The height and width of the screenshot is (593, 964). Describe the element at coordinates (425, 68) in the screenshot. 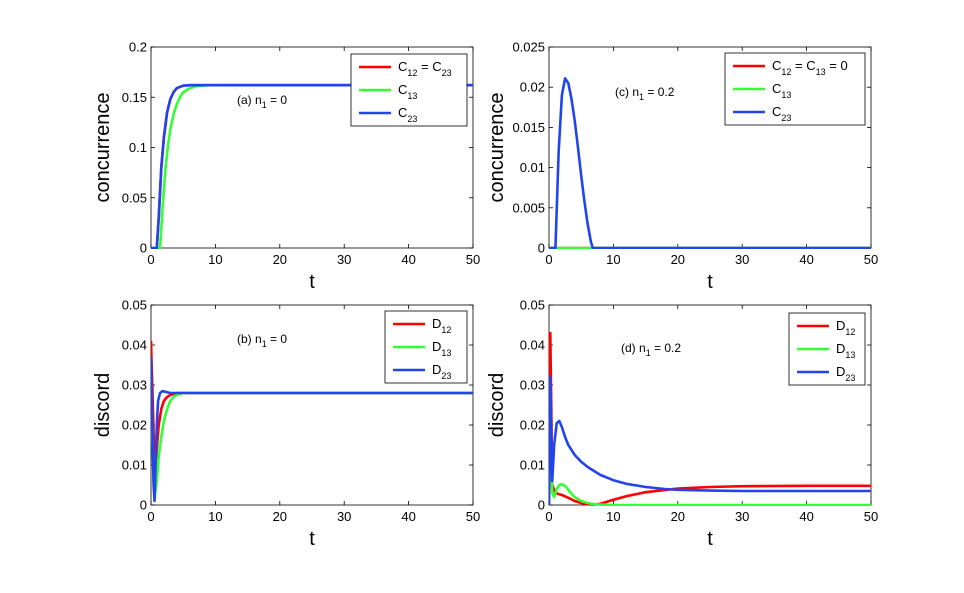

I see `legend-entry: C12 = C23` at that location.